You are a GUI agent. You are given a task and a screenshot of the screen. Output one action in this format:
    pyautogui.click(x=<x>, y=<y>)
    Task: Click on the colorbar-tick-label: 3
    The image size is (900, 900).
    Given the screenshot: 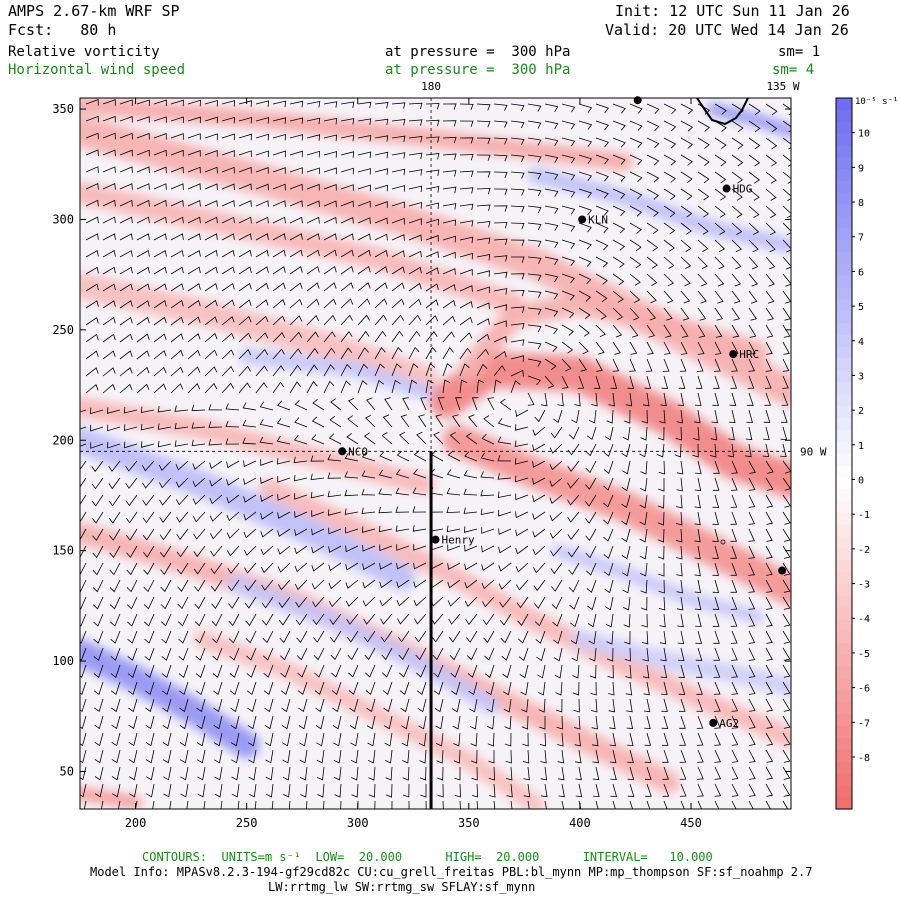 What is the action you would take?
    pyautogui.click(x=861, y=376)
    